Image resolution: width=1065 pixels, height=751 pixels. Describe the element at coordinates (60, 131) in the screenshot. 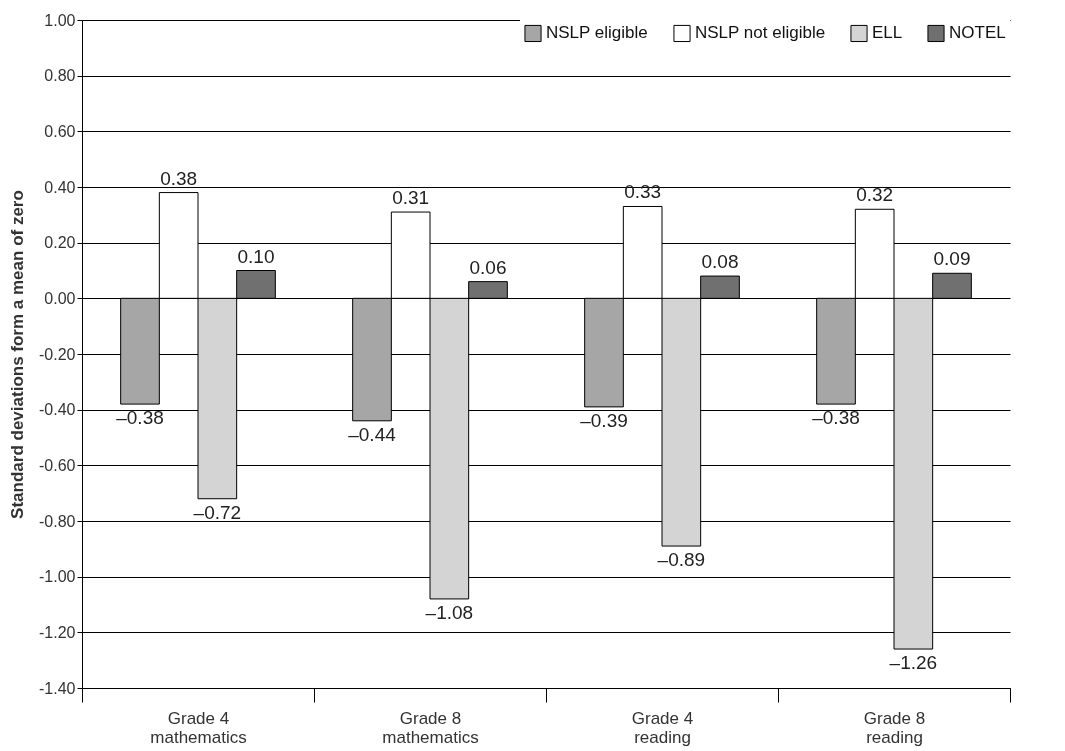

I see `y-tick-label: 0.60` at that location.